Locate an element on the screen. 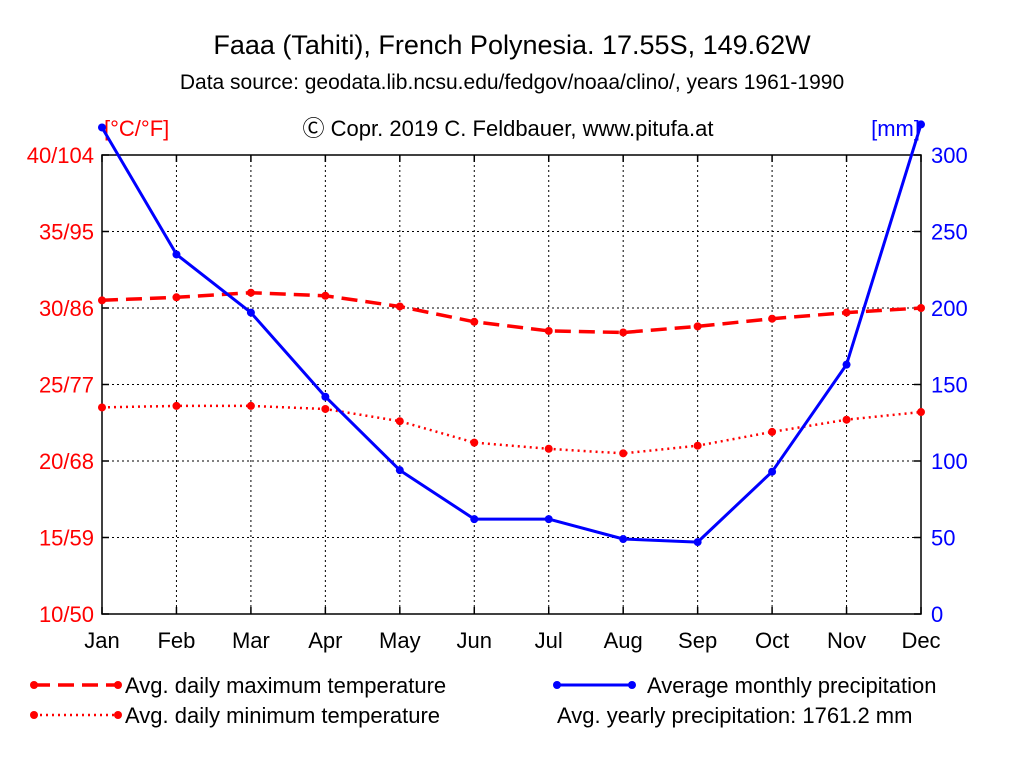 The width and height of the screenshot is (1024, 768). left-y-tick-label: 35/95 is located at coordinates (66, 232).